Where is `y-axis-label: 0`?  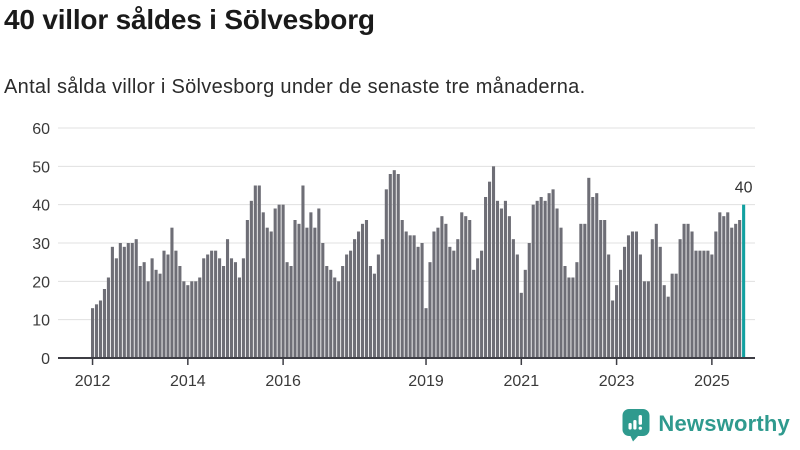
y-axis-label: 0 is located at coordinates (45, 359).